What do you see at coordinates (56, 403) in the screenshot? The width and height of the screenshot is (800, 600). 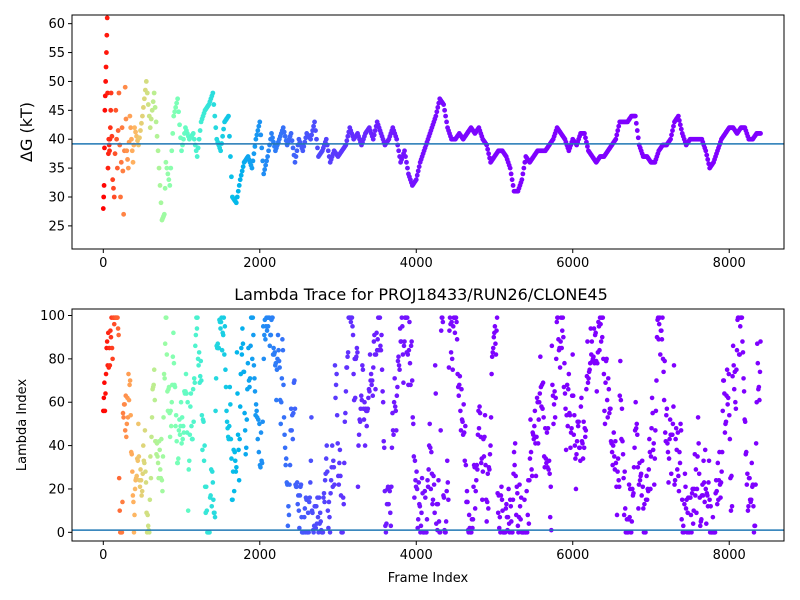 I see `bottom-y-tick-label: 60` at bounding box center [56, 403].